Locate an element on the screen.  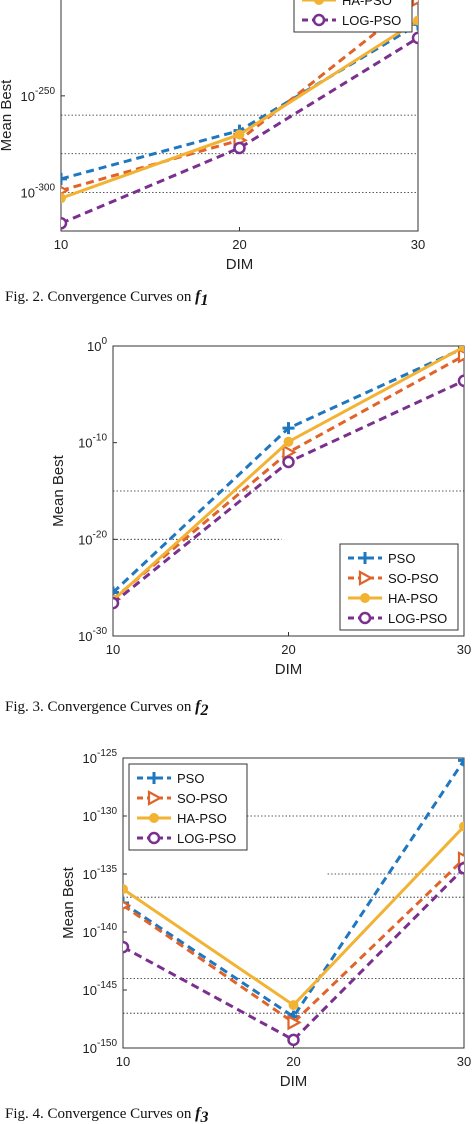
y-tick-label: 10-150 is located at coordinates (100, 1047).